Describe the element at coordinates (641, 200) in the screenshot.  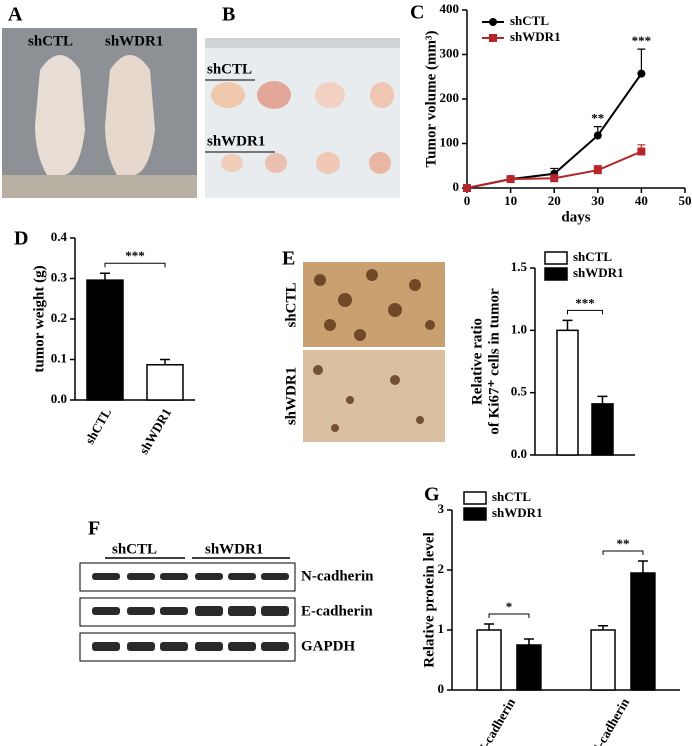
I see `x-tick-label: 40` at that location.